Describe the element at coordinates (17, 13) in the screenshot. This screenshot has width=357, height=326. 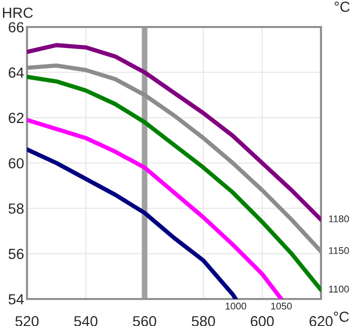
I see `y-axis-title: HRC` at that location.